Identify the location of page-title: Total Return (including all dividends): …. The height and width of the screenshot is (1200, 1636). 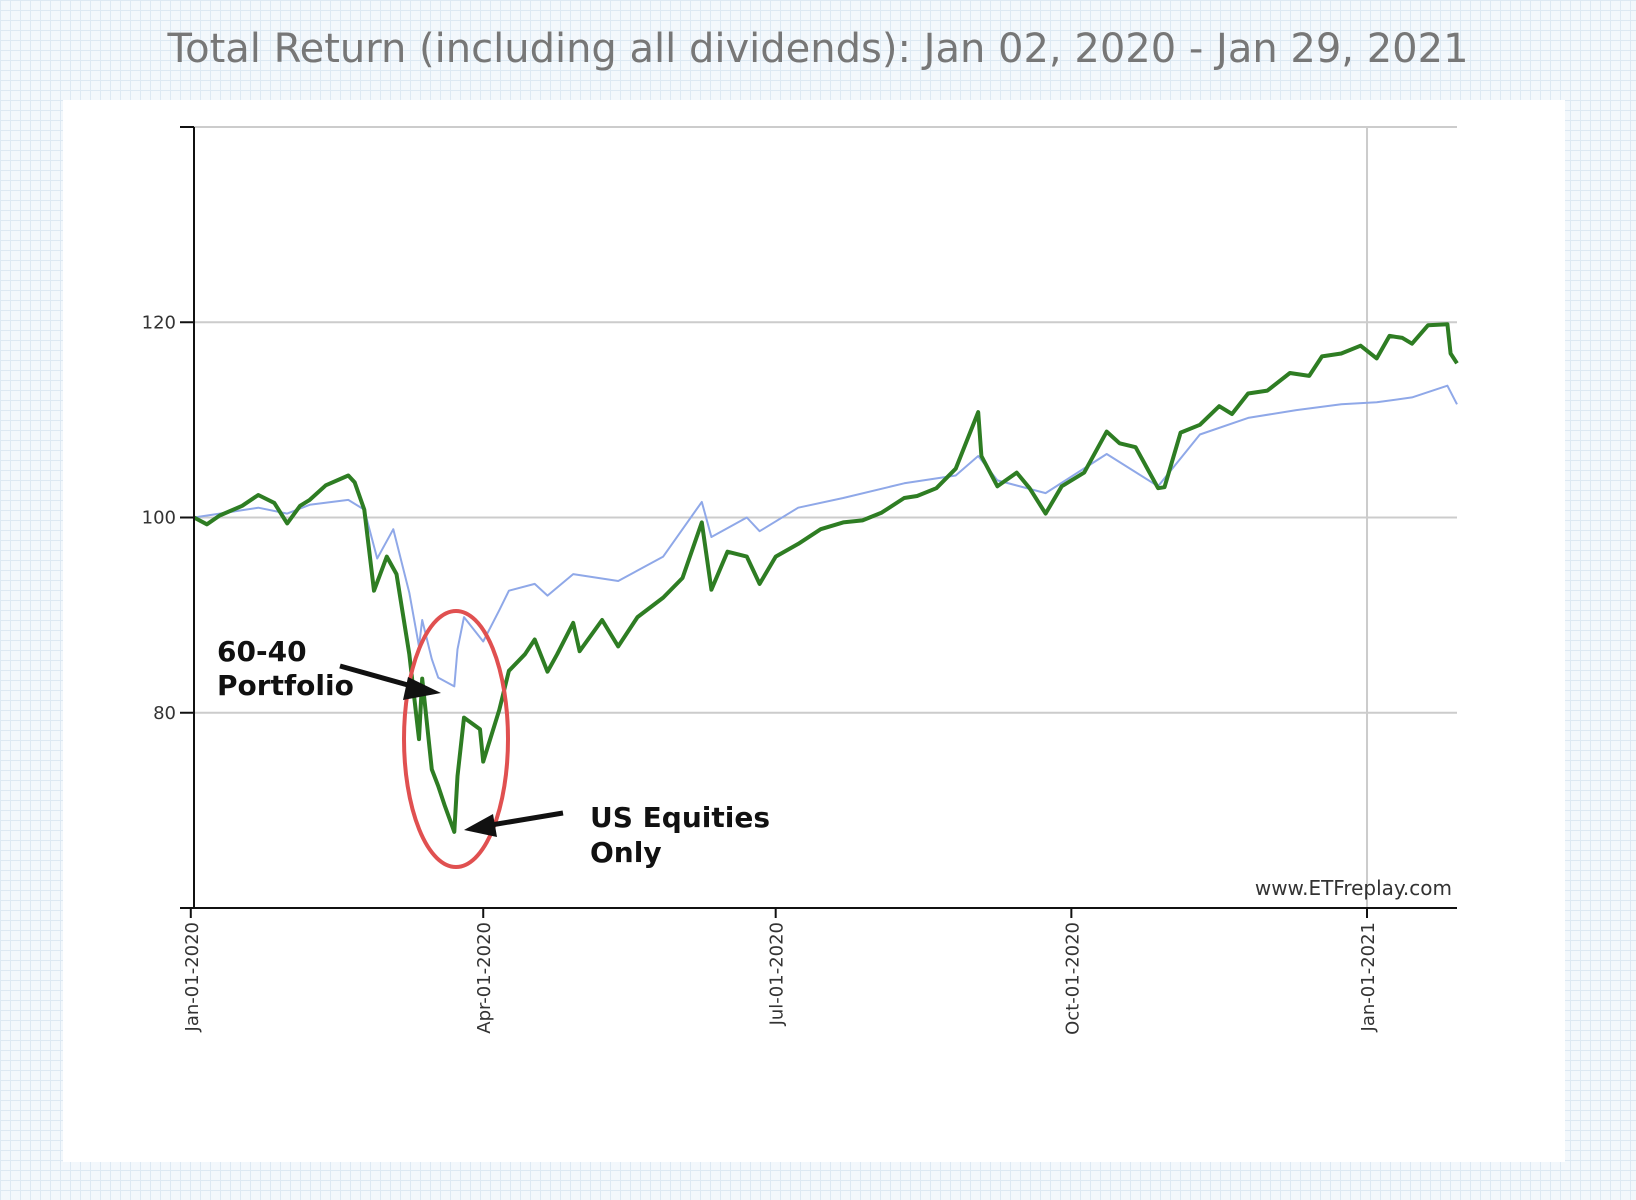
(818, 49).